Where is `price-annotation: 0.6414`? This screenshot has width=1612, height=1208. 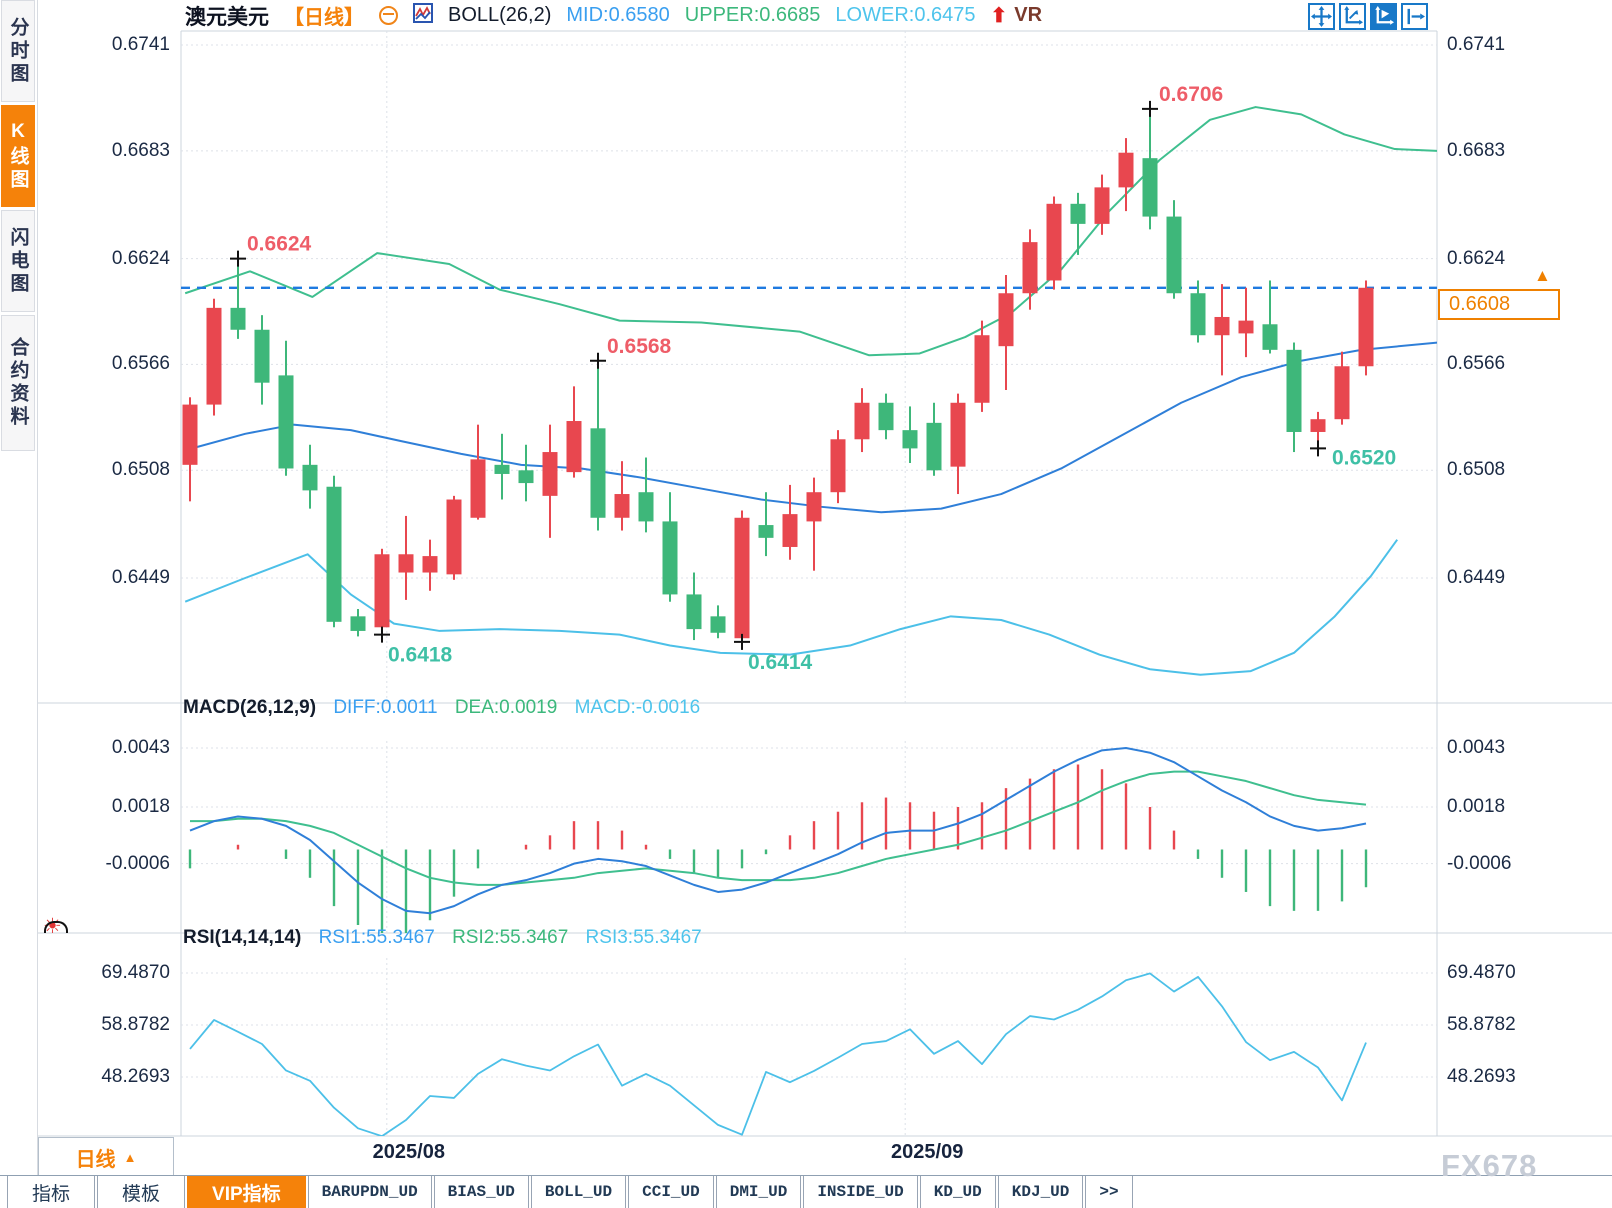 price-annotation: 0.6414 is located at coordinates (780, 662).